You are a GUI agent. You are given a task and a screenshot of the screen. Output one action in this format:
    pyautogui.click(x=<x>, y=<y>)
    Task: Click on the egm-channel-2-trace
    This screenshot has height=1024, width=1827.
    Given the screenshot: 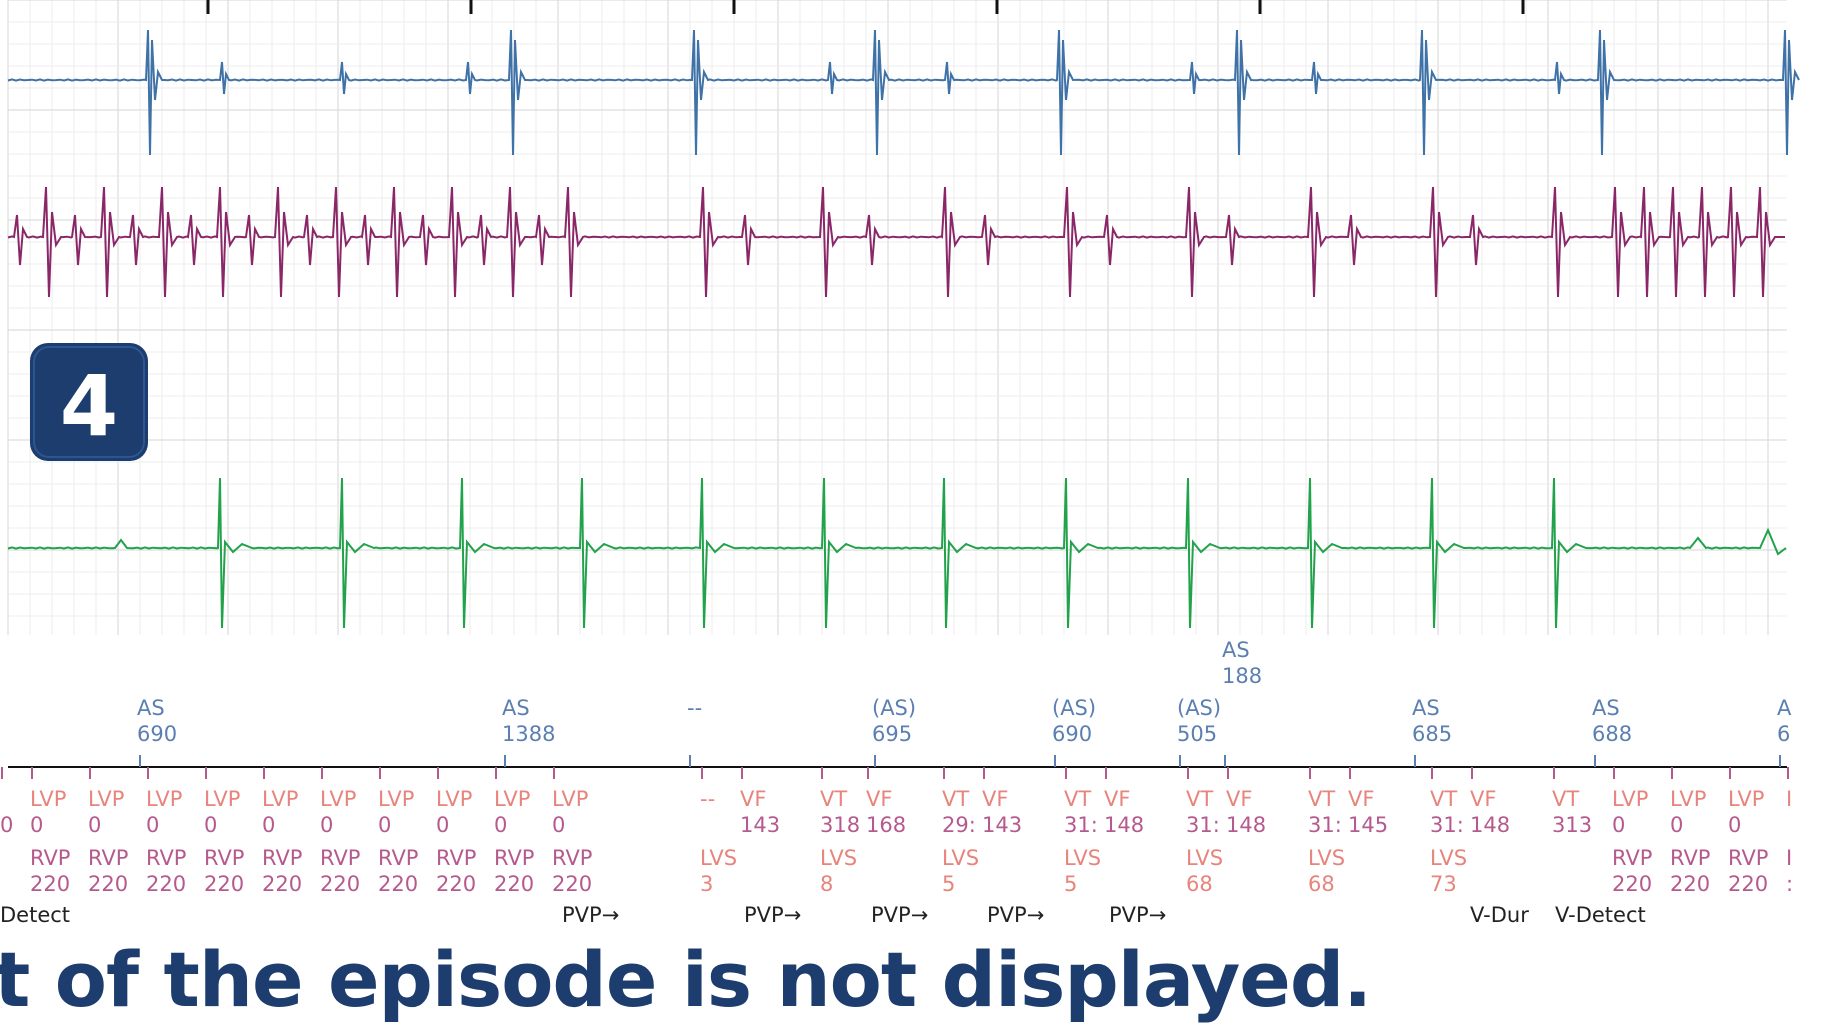 What is the action you would take?
    pyautogui.click(x=896, y=242)
    